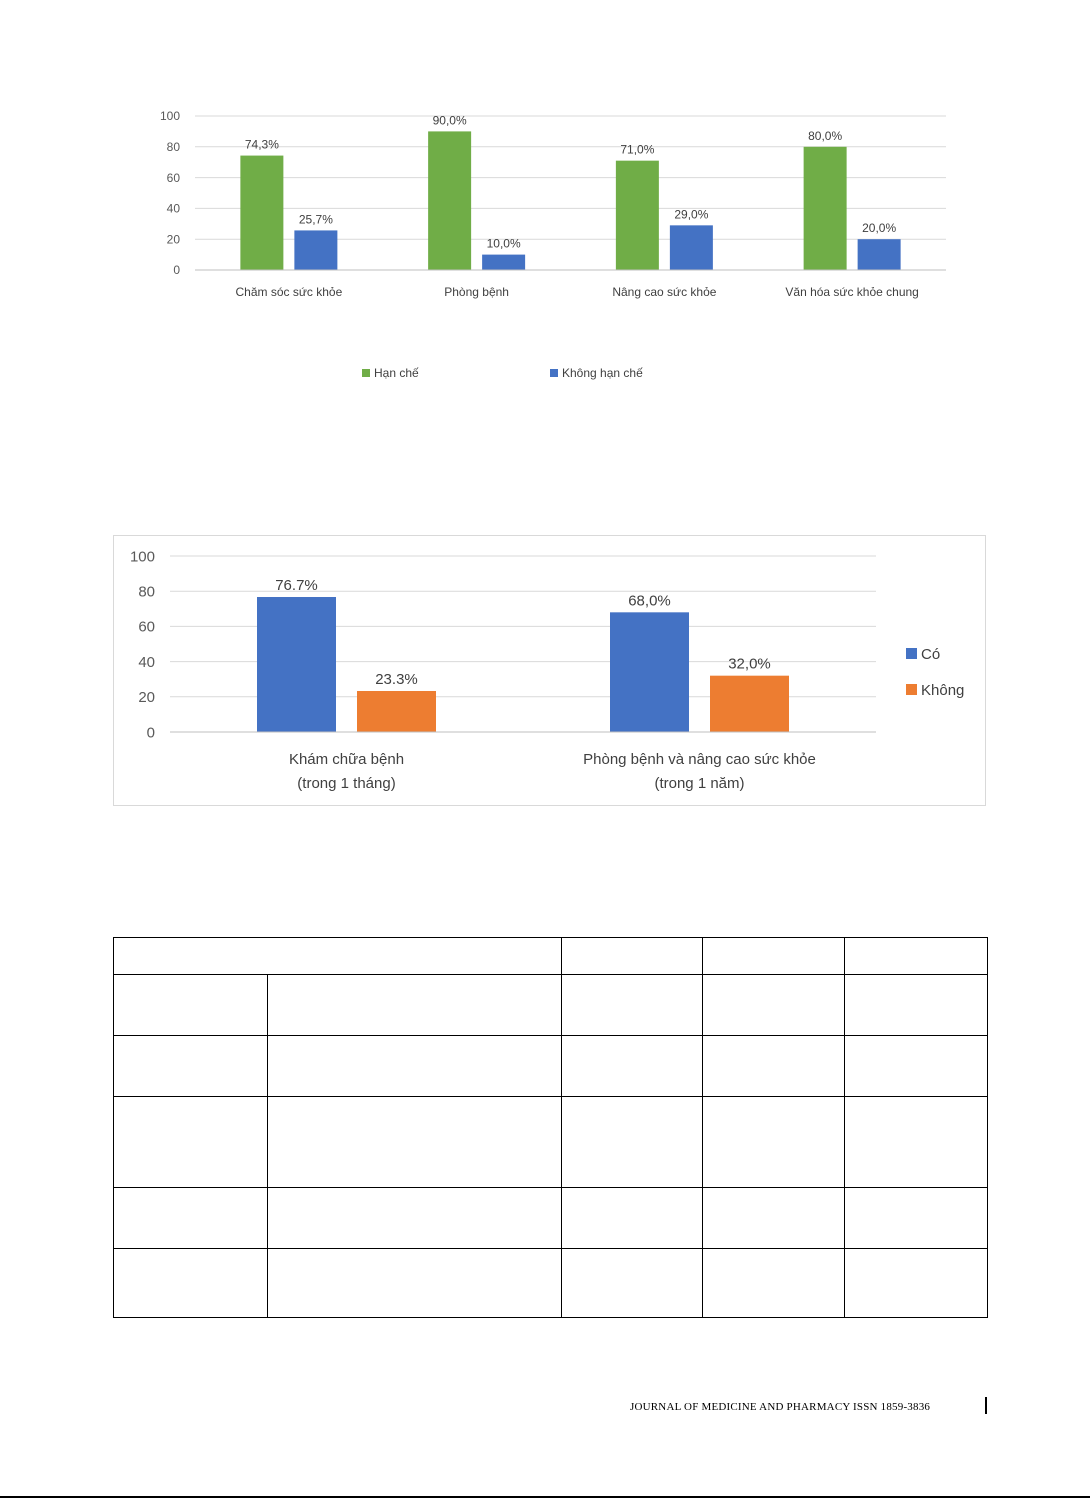  What do you see at coordinates (699, 759) in the screenshot?
I see `x-category-label: Phòng bệnh và nâng cao sức khỏe` at bounding box center [699, 759].